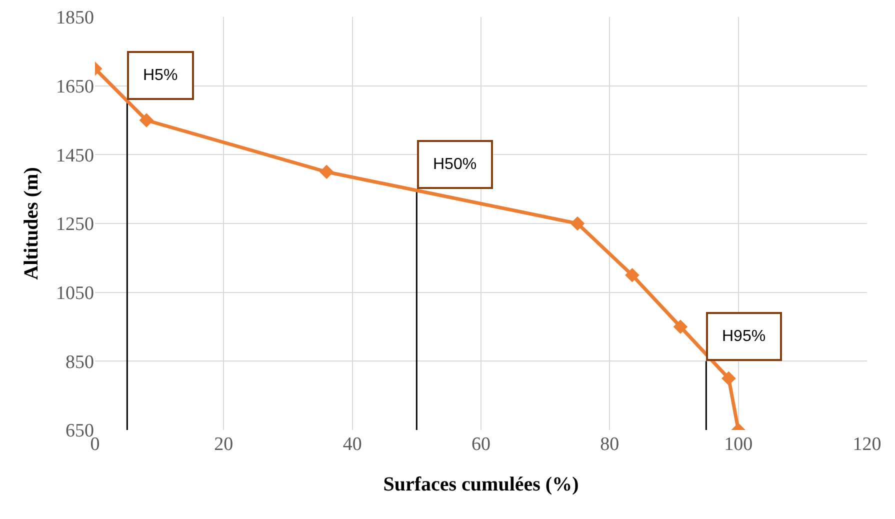  Describe the element at coordinates (75, 155) in the screenshot. I see `y-tick-label: 1450` at that location.